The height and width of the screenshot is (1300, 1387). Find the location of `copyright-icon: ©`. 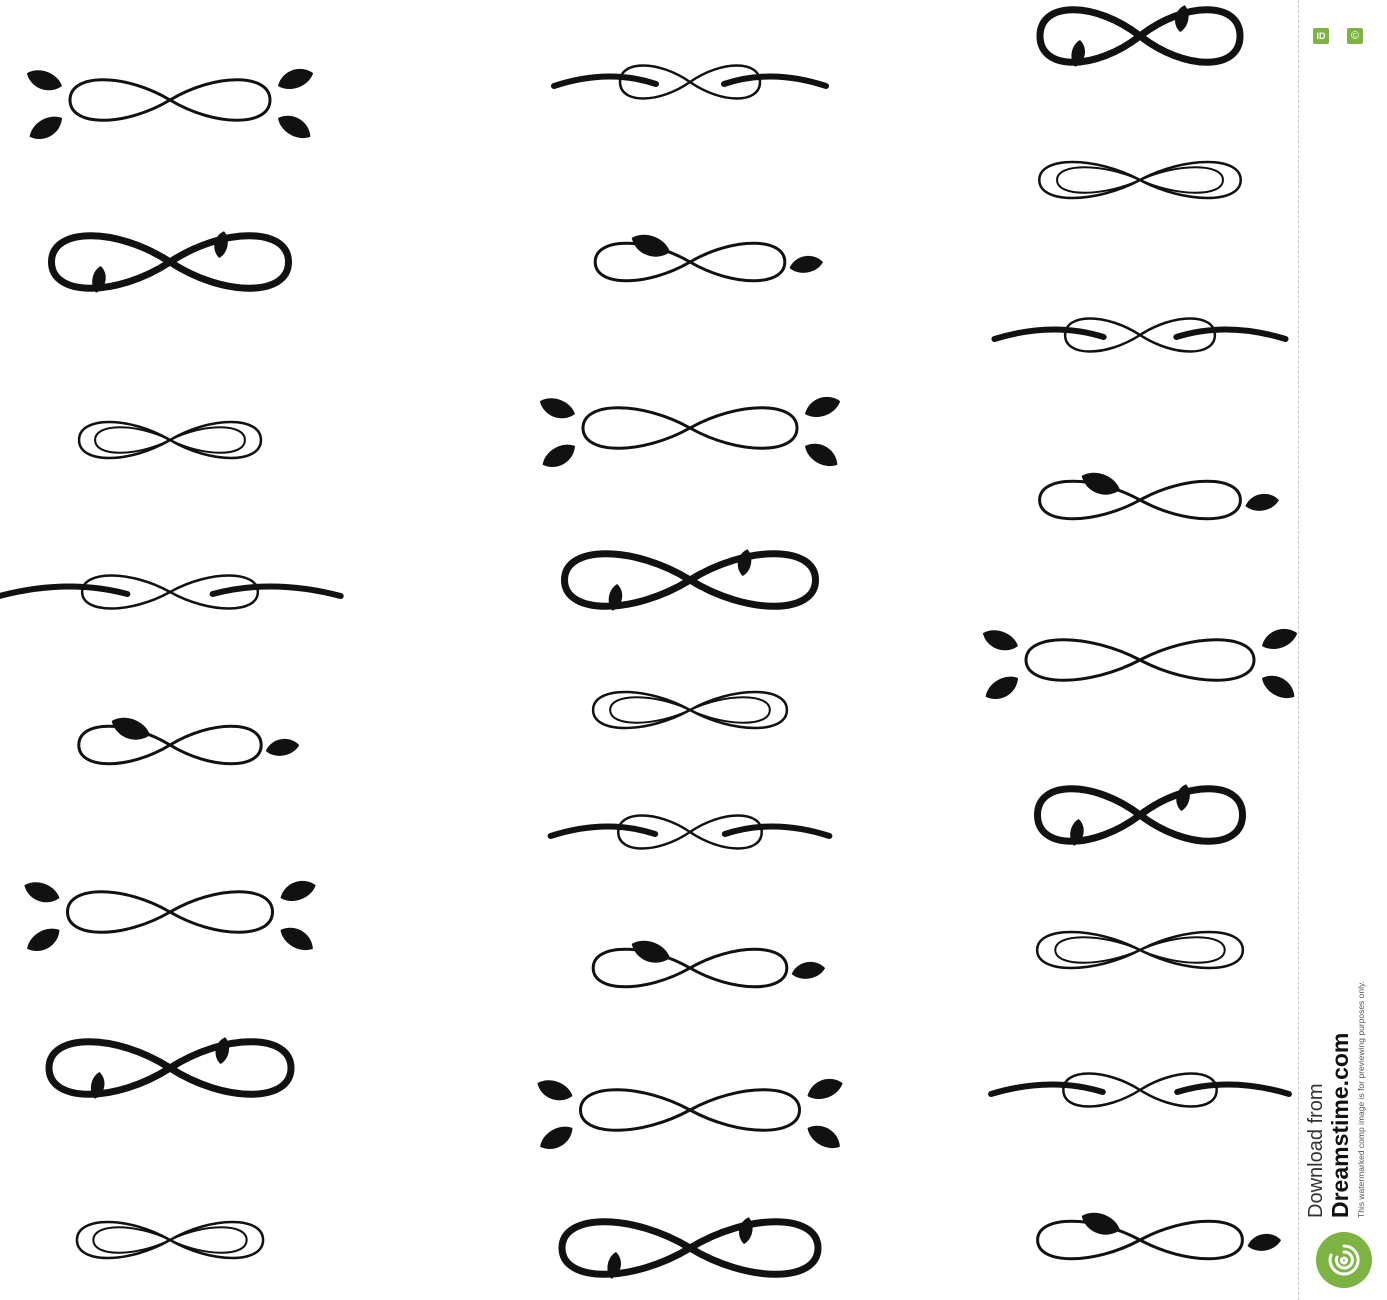

copyright-icon: © is located at coordinates (1355, 36).